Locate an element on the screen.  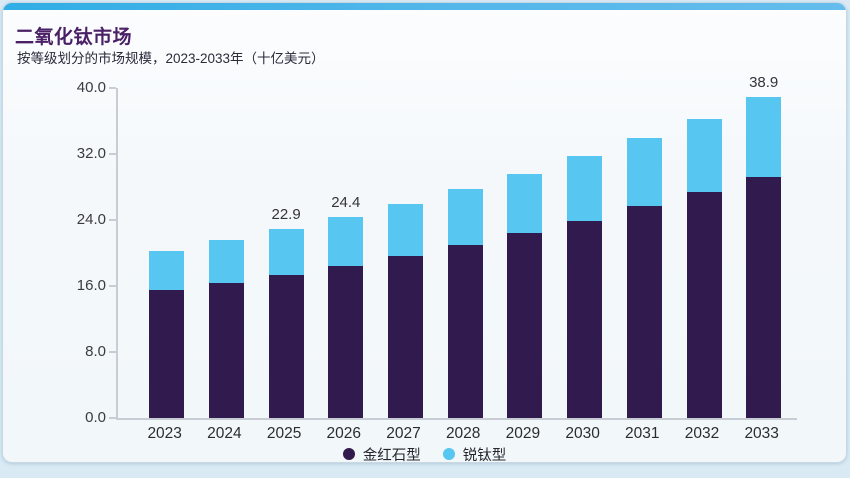
x-axis-tick-label: 2025 is located at coordinates (284, 433).